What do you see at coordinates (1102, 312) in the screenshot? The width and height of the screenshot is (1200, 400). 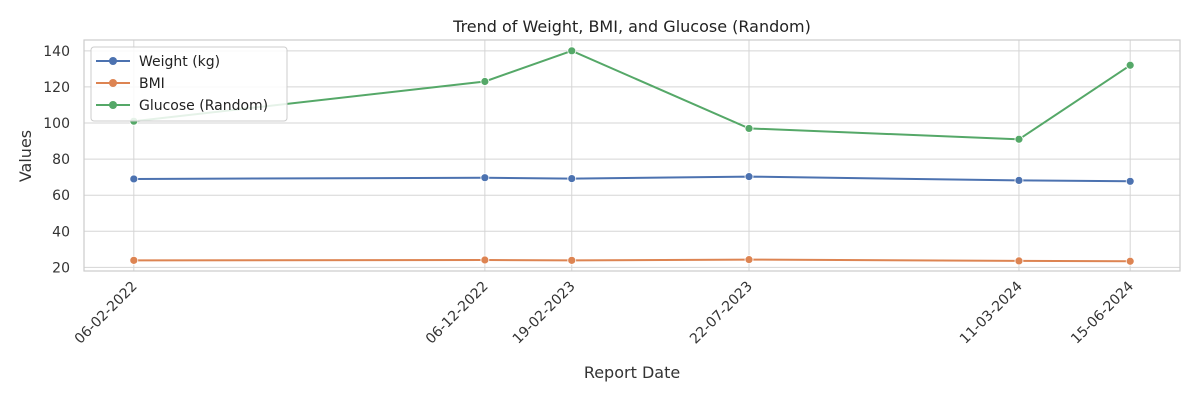 I see `x-tick-label: 15-06-2024` at bounding box center [1102, 312].